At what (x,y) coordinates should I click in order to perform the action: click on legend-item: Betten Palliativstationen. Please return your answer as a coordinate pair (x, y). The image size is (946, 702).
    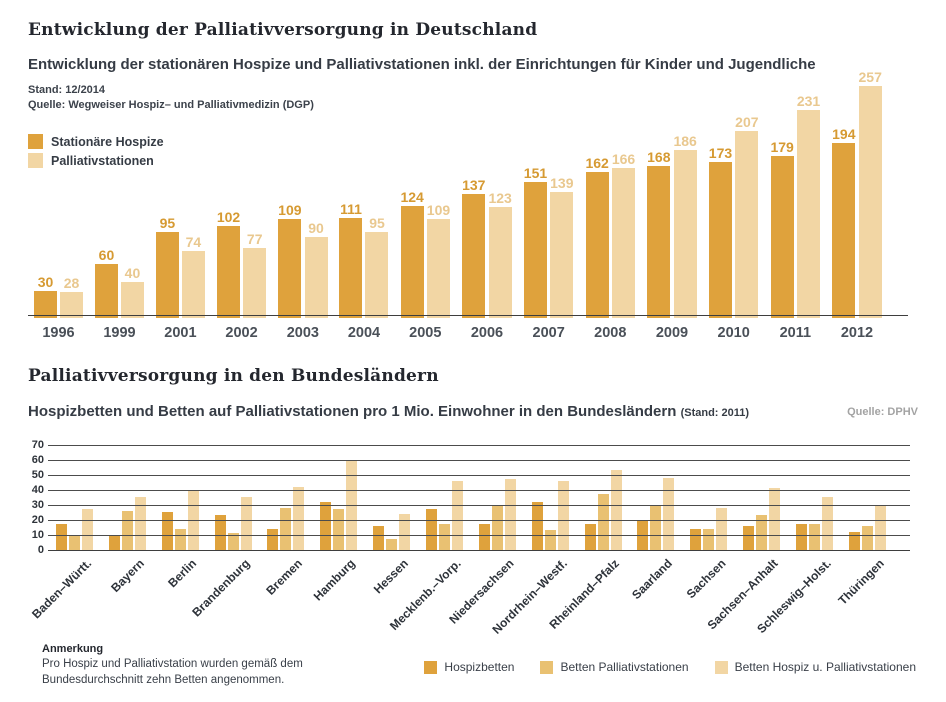
    Looking at the image, I should click on (614, 667).